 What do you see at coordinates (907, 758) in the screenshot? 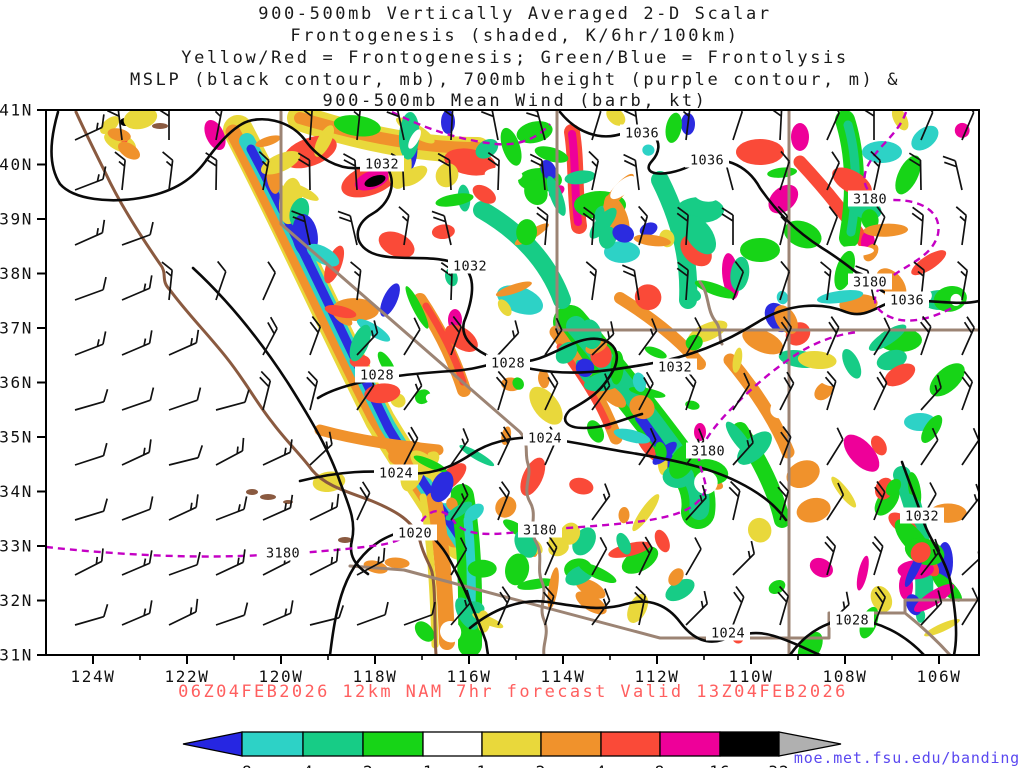
I see `website-link: moe.met.fsu.edu/banding` at bounding box center [907, 758].